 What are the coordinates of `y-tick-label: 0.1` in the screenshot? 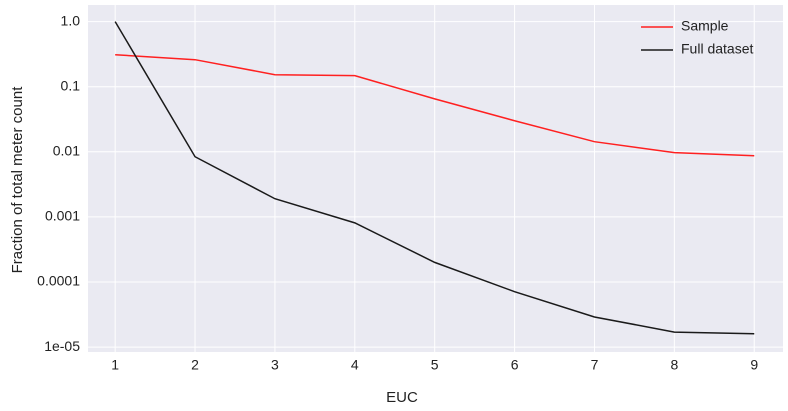 It's located at (71, 85).